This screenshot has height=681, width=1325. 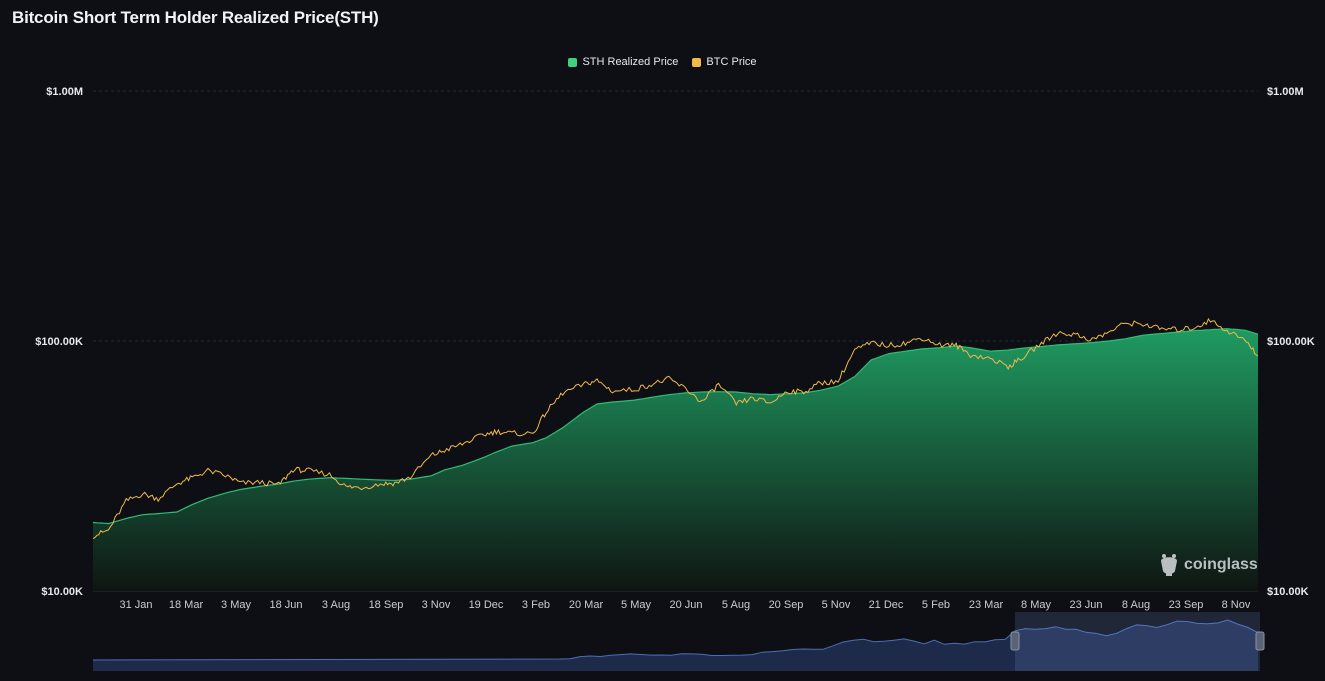 What do you see at coordinates (936, 605) in the screenshot?
I see `x-tick-label: 5 Feb` at bounding box center [936, 605].